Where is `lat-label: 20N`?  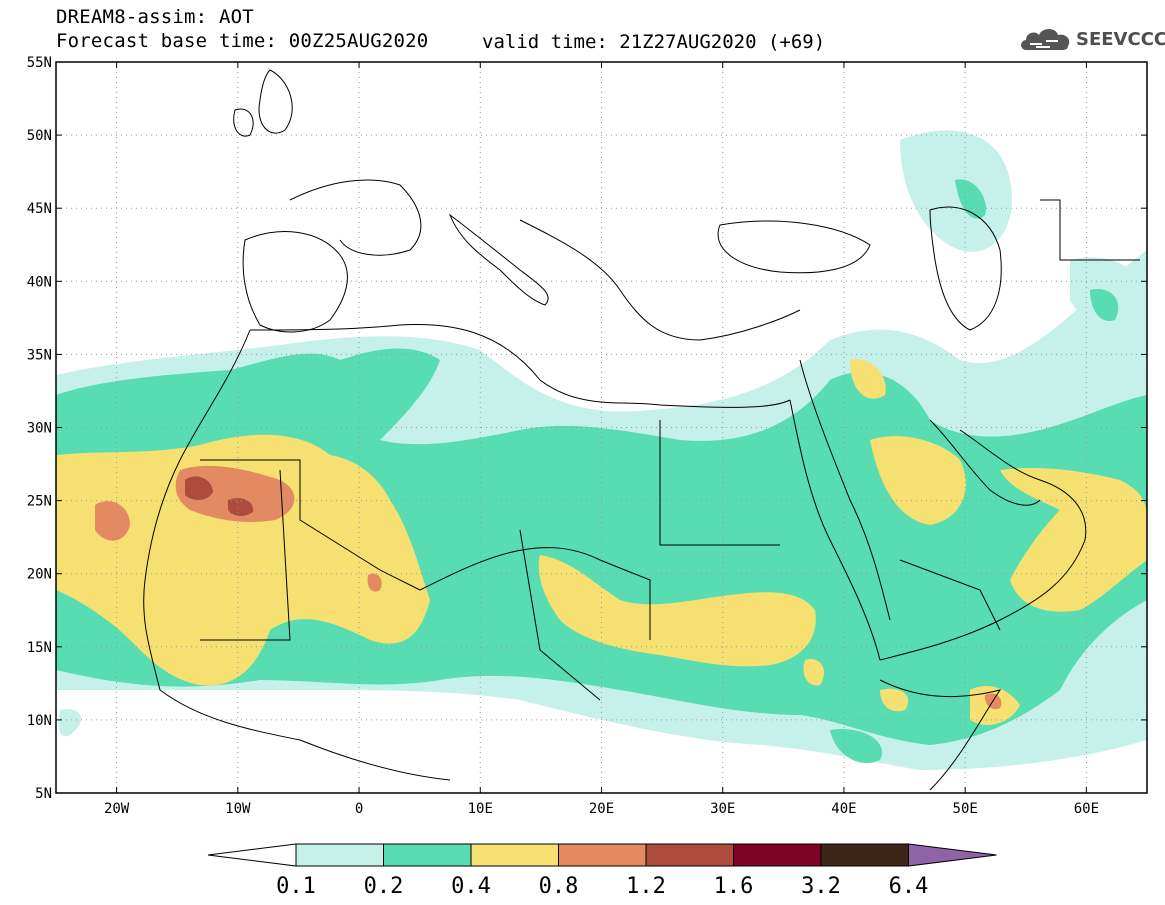 lat-label: 20N is located at coordinates (39, 575).